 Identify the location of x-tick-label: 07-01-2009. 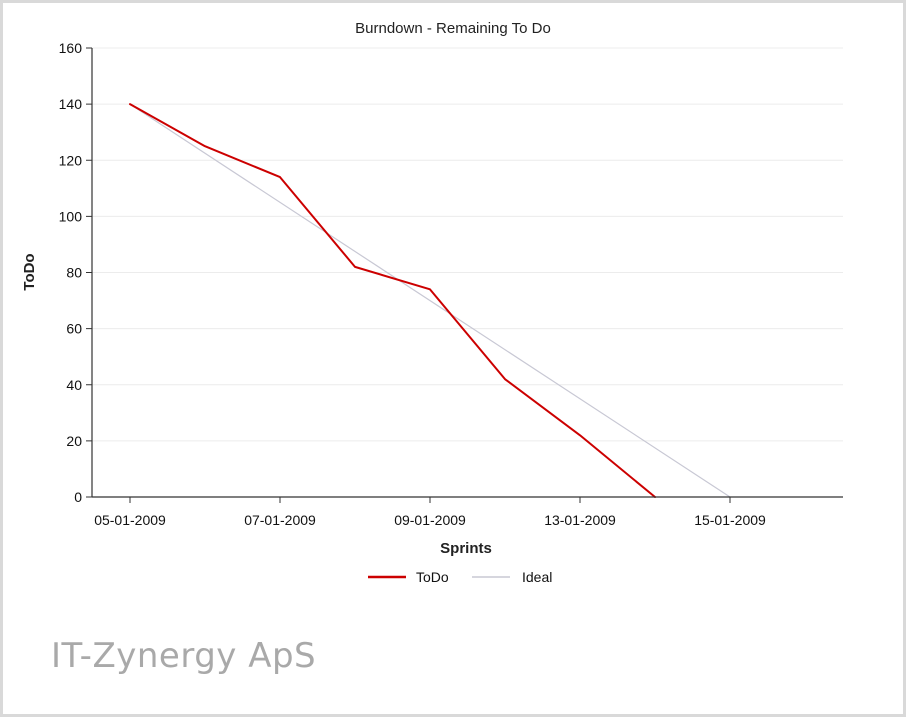
(280, 520).